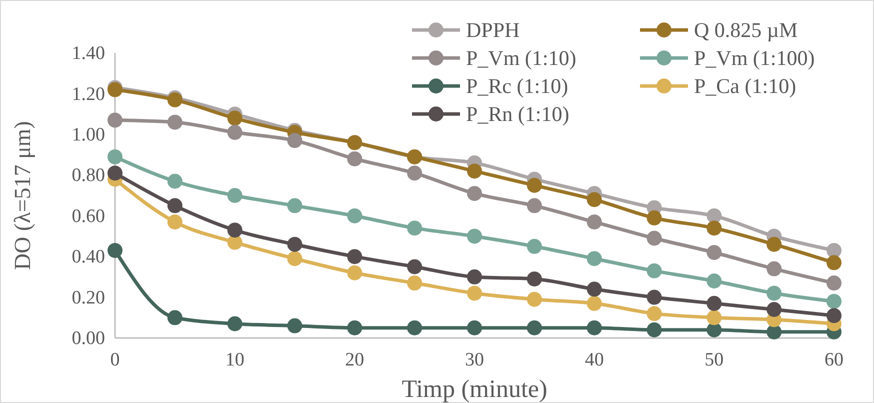 The width and height of the screenshot is (874, 403). Describe the element at coordinates (754, 58) in the screenshot. I see `legend-label: P_Vm (1:100)` at that location.